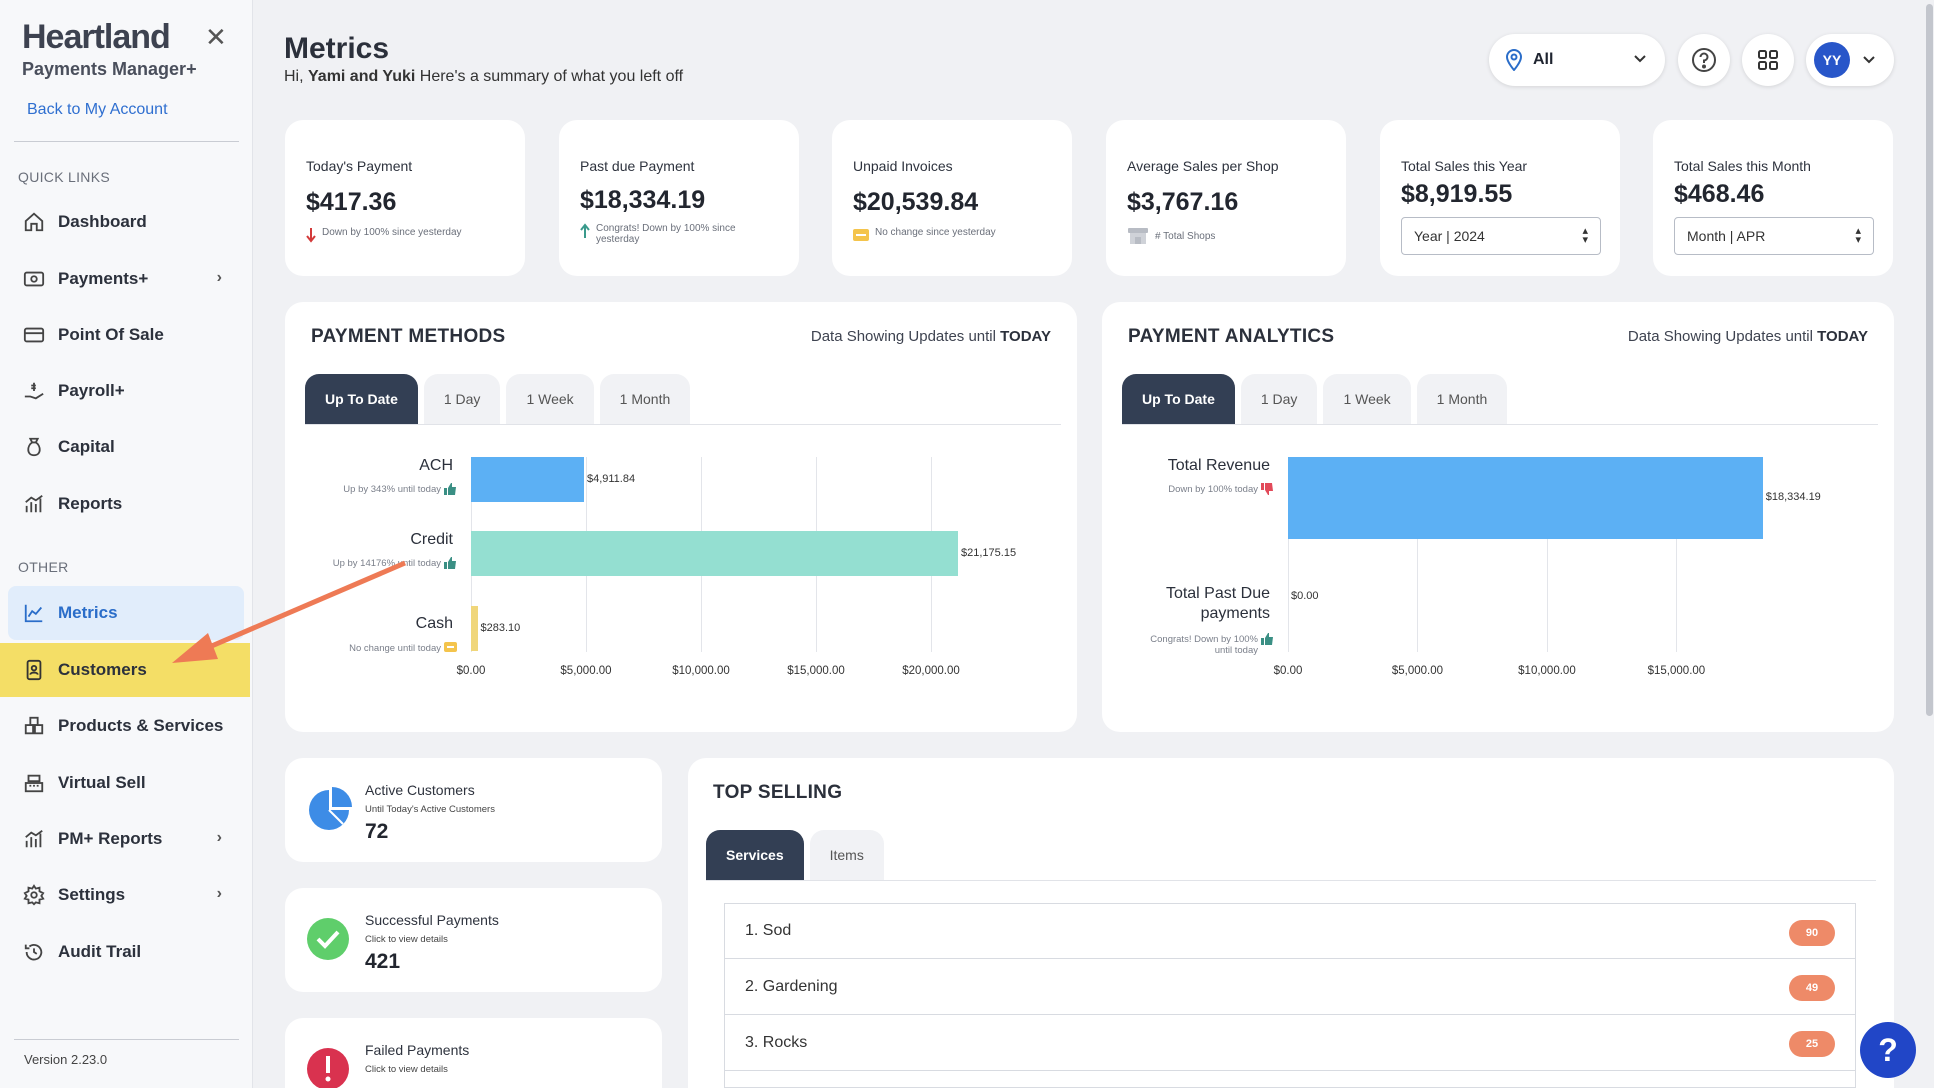 Image resolution: width=1934 pixels, height=1088 pixels. What do you see at coordinates (126, 895) in the screenshot?
I see `sidebar-item-settings: Settings ›` at bounding box center [126, 895].